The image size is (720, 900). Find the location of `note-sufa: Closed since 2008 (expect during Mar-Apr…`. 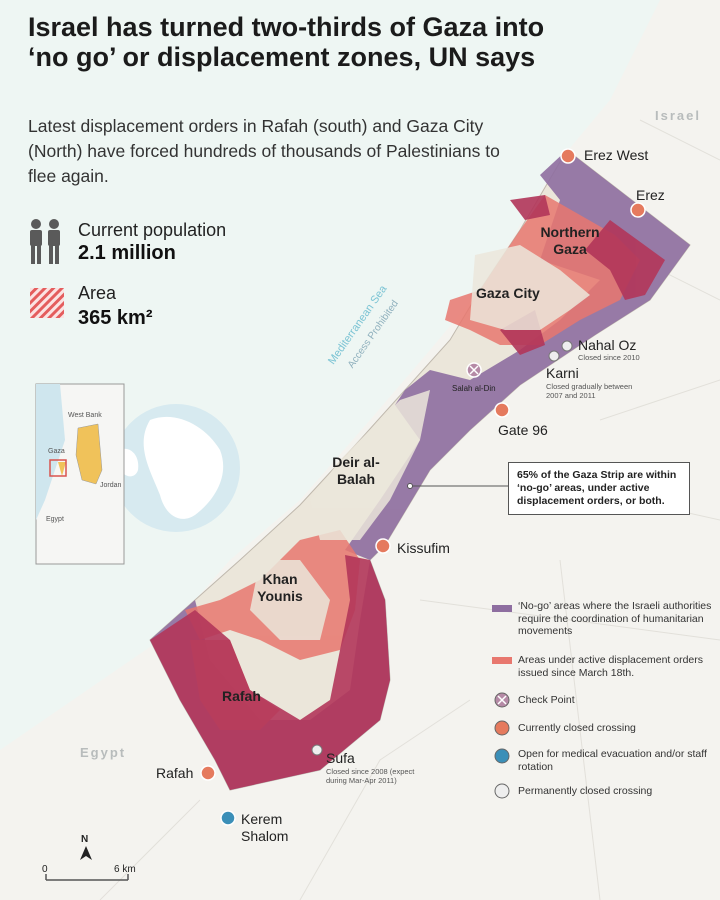

note-sufa: Closed since 2008 (expect during Mar-Apr… is located at coordinates (370, 776).